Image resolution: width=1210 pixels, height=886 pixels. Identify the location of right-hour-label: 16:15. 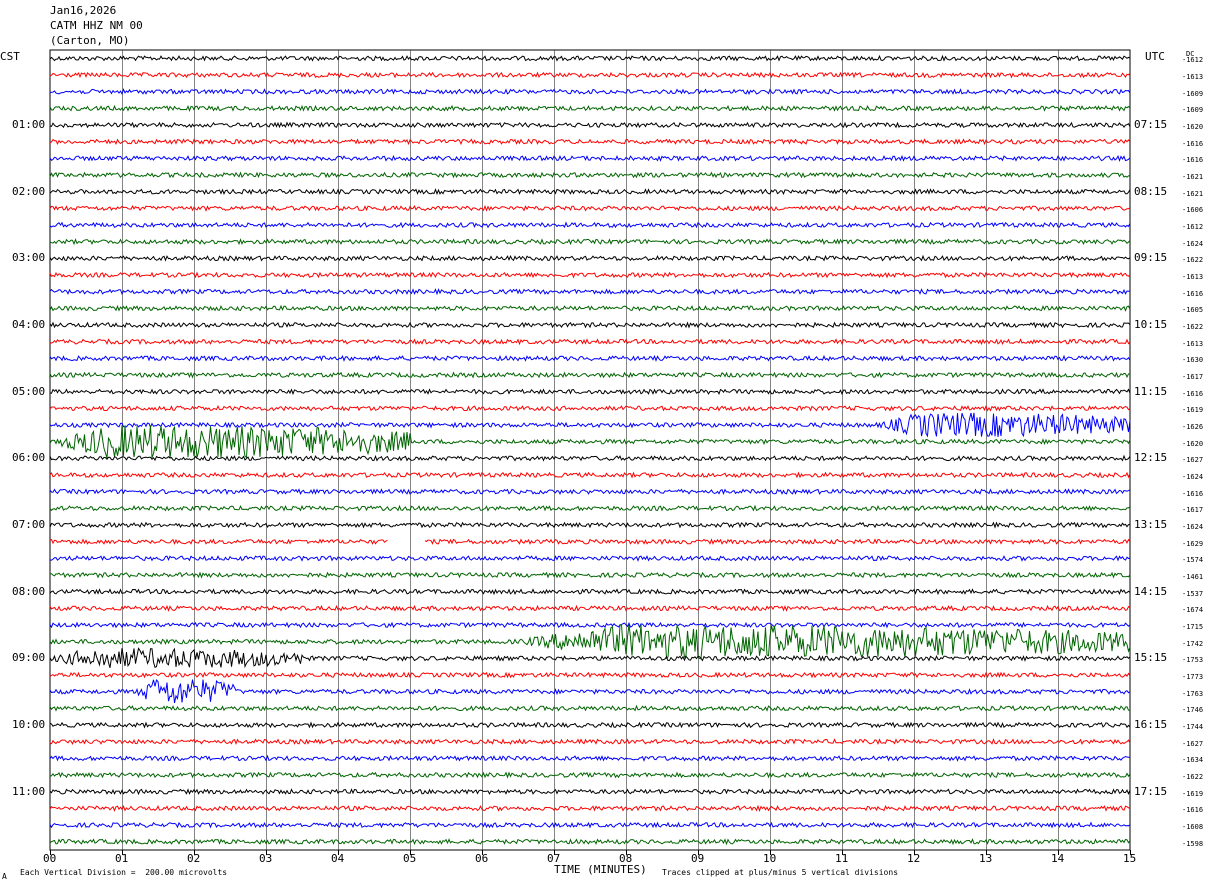
(1151, 724).